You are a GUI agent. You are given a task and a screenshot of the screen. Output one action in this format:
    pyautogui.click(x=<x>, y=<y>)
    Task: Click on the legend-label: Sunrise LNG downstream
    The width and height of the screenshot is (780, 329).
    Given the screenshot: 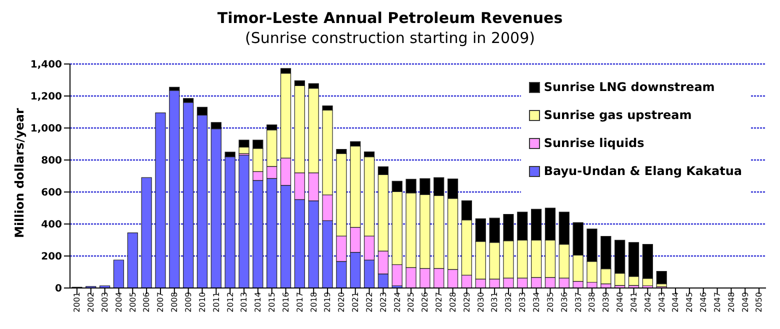 What is the action you would take?
    pyautogui.click(x=629, y=87)
    